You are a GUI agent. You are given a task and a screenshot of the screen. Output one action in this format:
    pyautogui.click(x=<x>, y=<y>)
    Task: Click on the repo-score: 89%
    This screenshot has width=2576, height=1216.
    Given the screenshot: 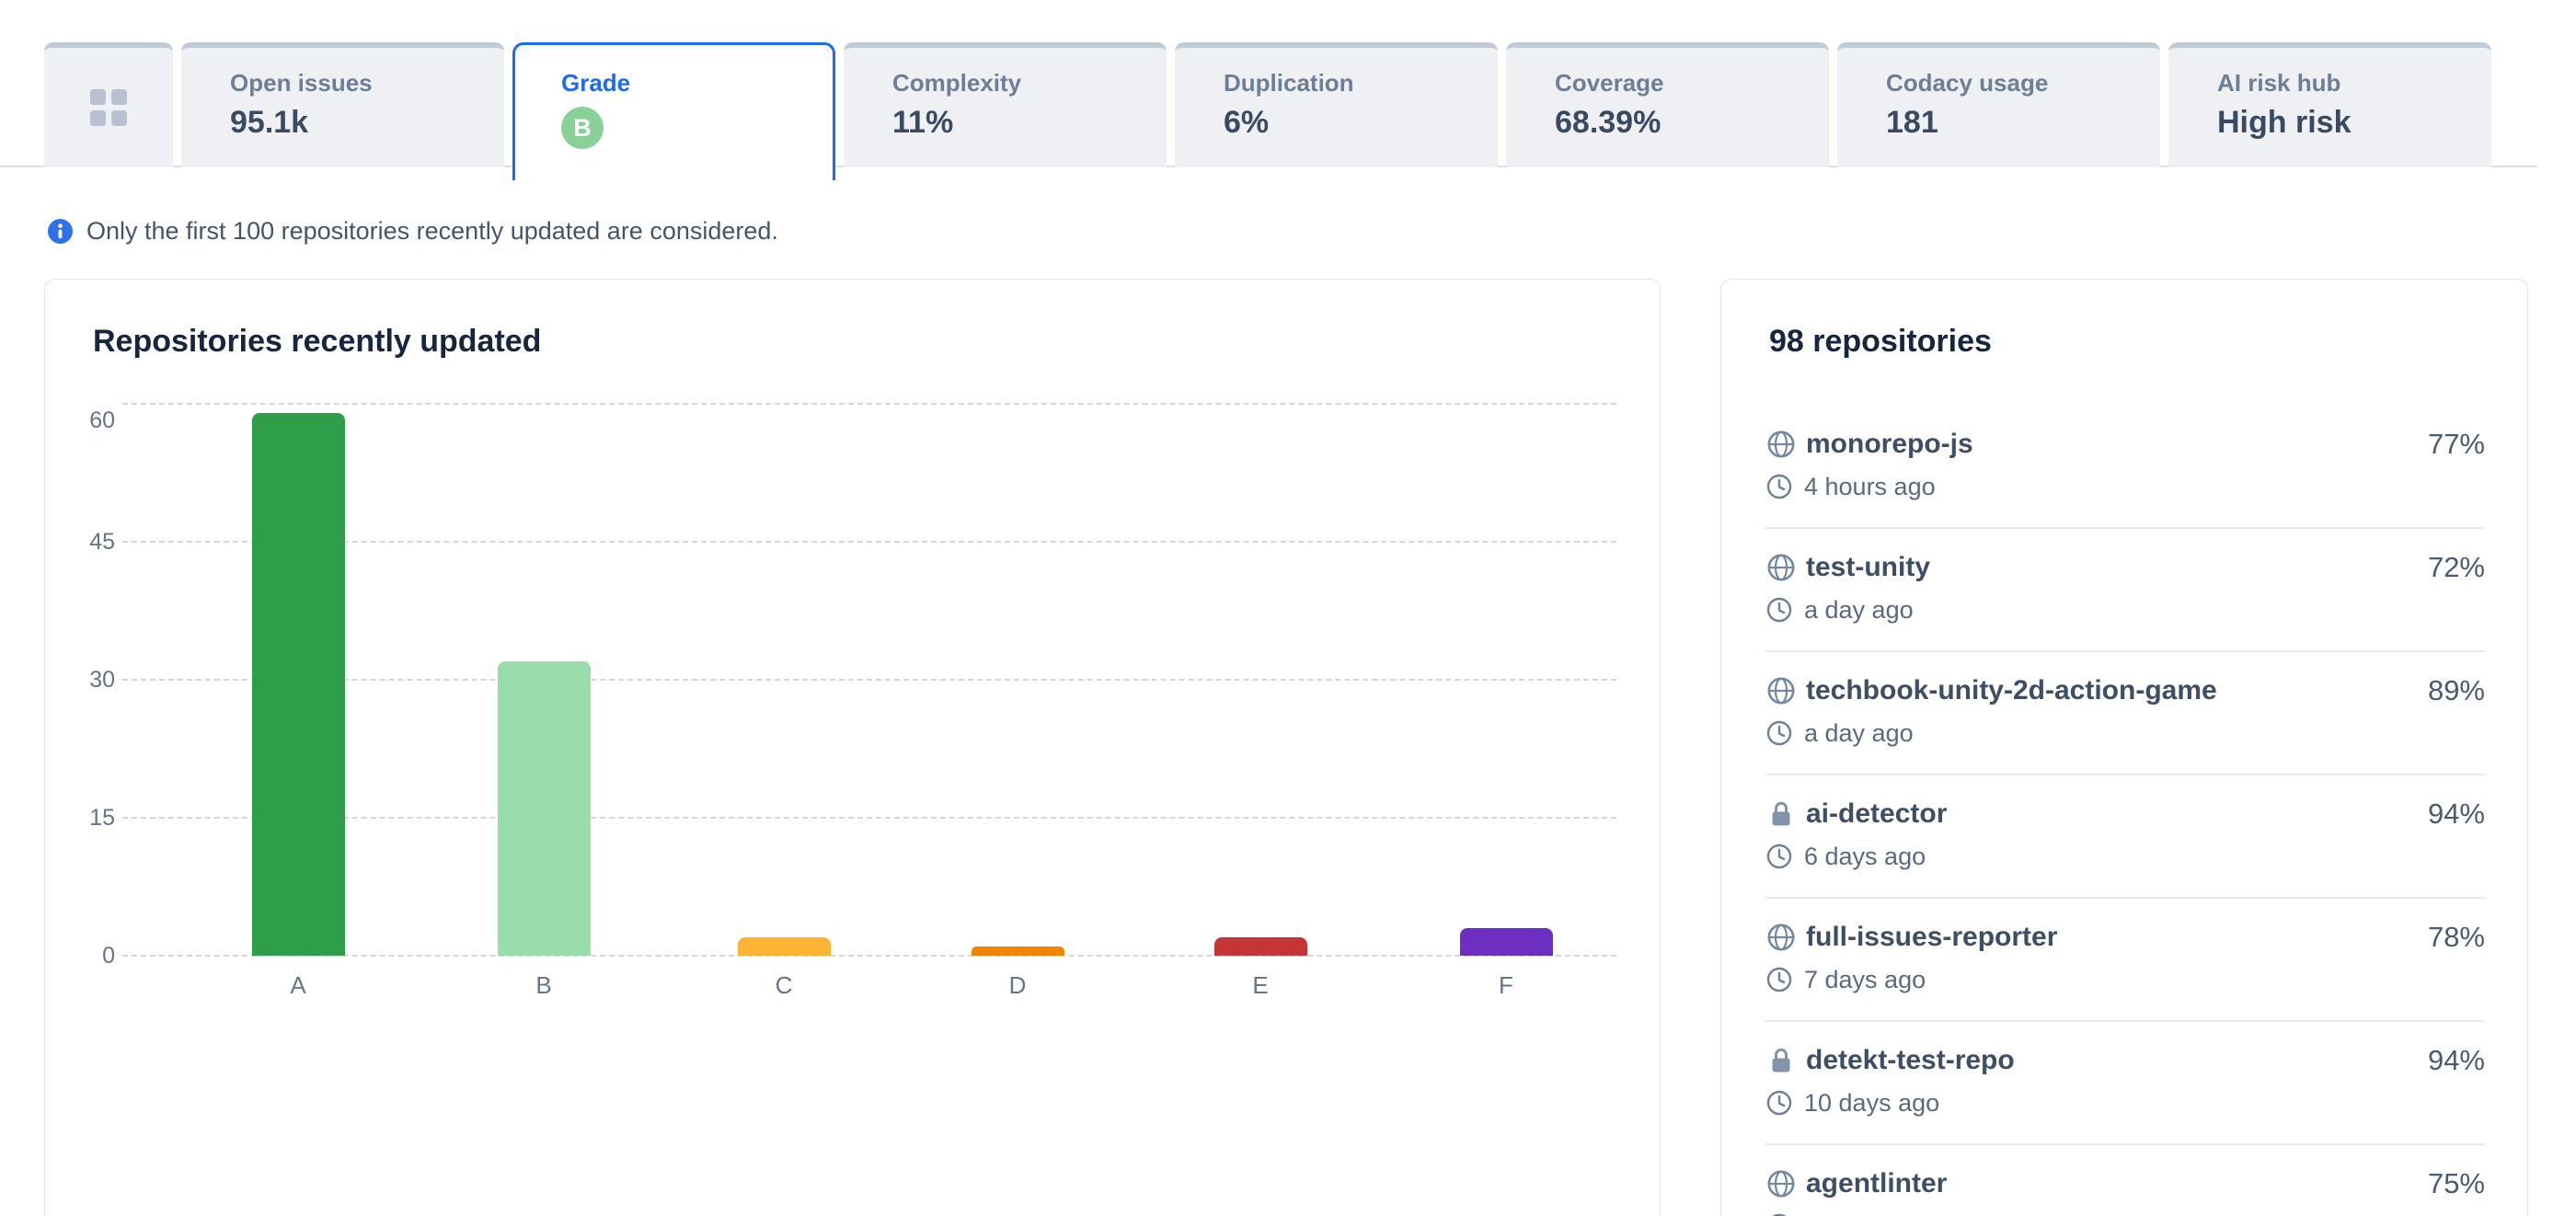 What is the action you would take?
    pyautogui.click(x=2456, y=690)
    